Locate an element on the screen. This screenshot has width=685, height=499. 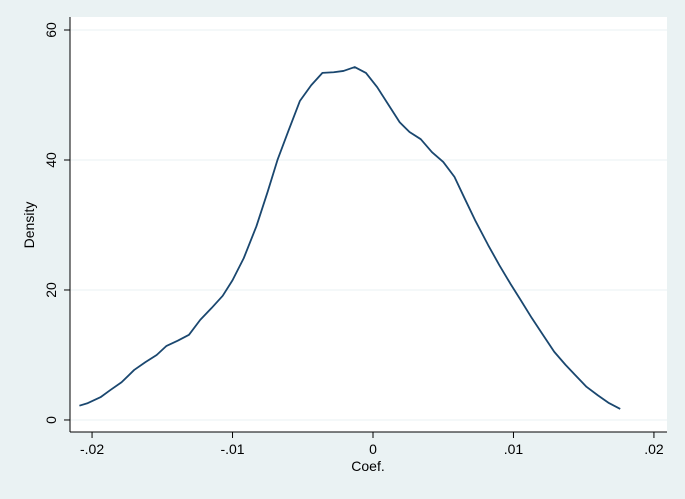
x-tick-label: -.01 is located at coordinates (232, 449).